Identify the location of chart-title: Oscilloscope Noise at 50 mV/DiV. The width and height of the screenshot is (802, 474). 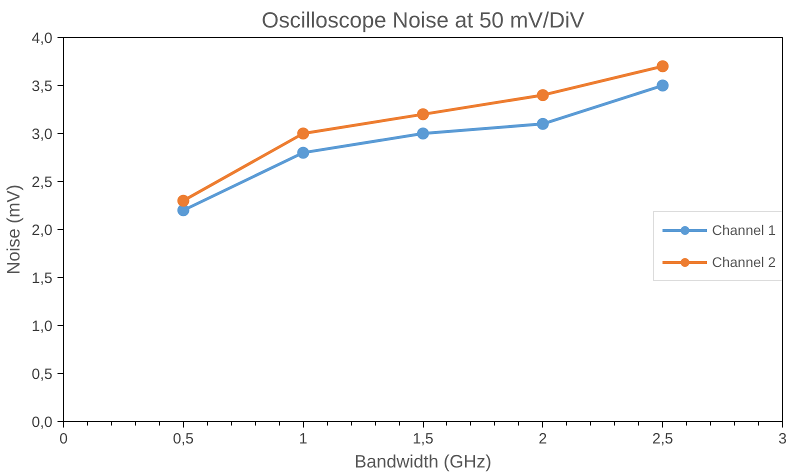
(423, 20).